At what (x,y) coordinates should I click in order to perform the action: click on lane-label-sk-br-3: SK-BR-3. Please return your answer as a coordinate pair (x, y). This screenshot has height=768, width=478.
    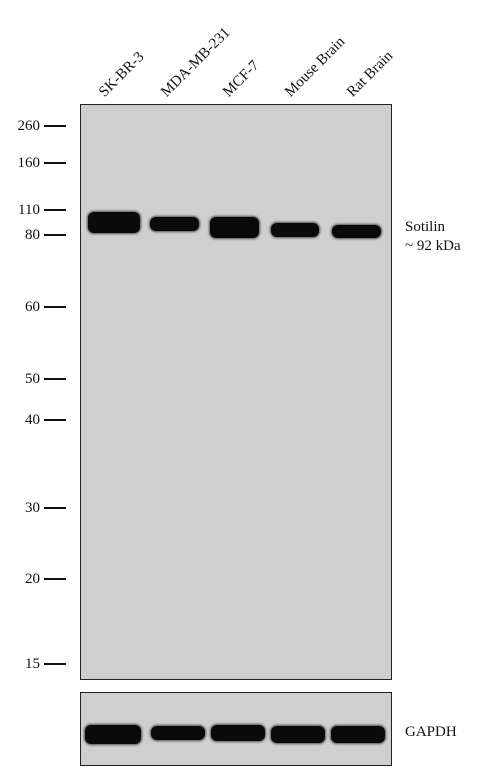
    Looking at the image, I should click on (121, 74).